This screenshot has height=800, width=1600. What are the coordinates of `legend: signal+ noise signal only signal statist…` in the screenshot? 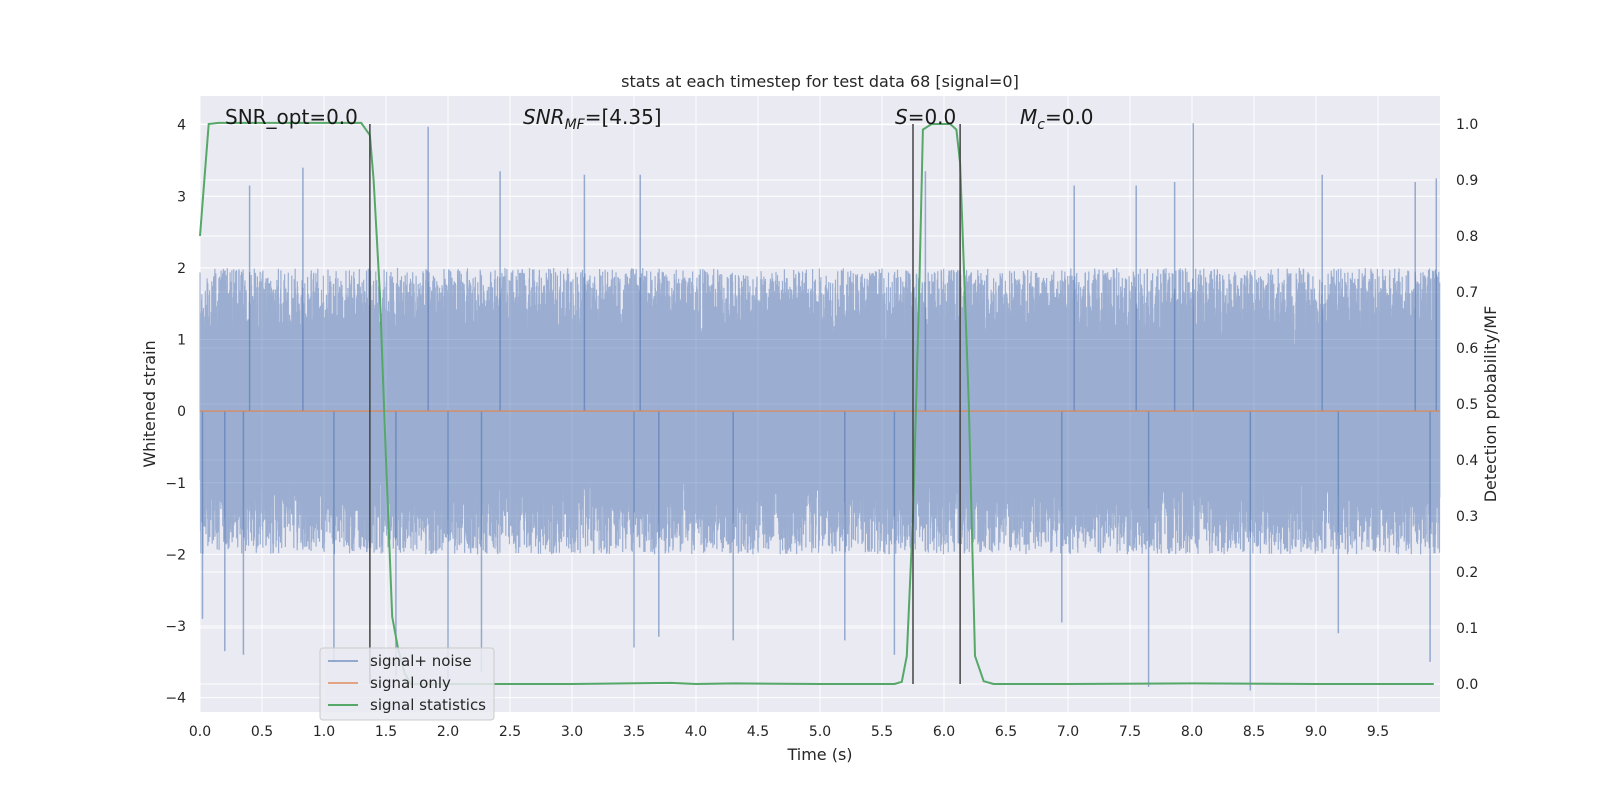 It's located at (407, 684).